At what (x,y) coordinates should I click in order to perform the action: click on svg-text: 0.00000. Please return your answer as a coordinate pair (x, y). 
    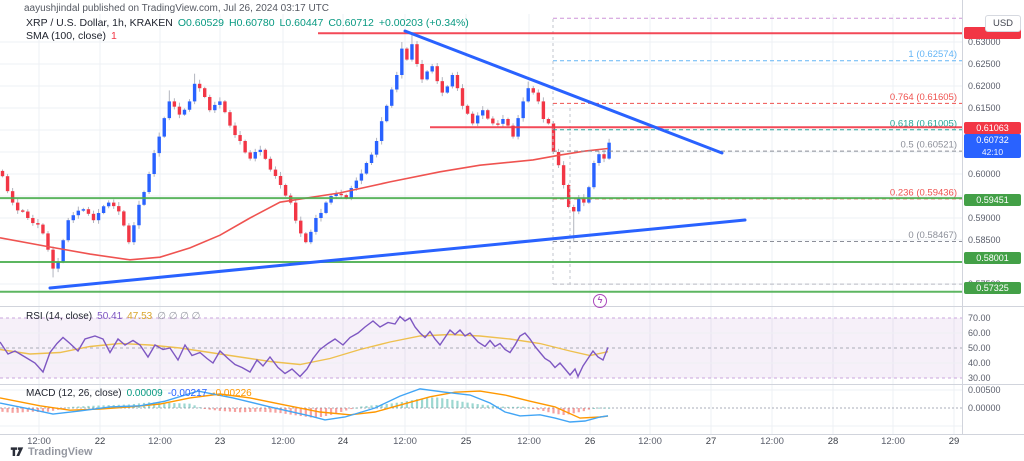
    Looking at the image, I should click on (984, 408).